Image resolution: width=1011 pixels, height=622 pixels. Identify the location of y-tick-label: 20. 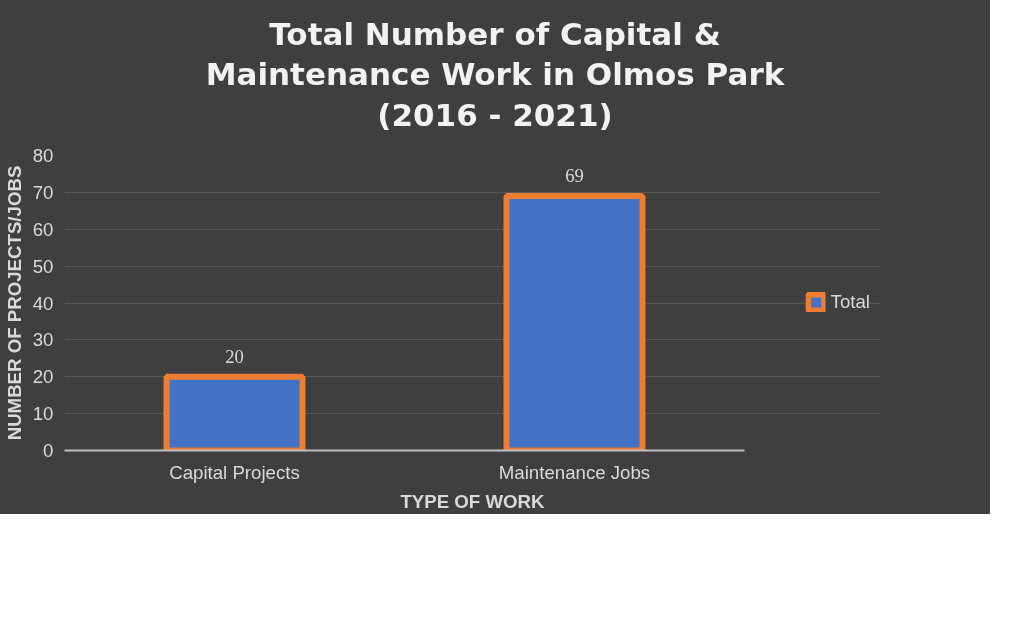
(43, 377).